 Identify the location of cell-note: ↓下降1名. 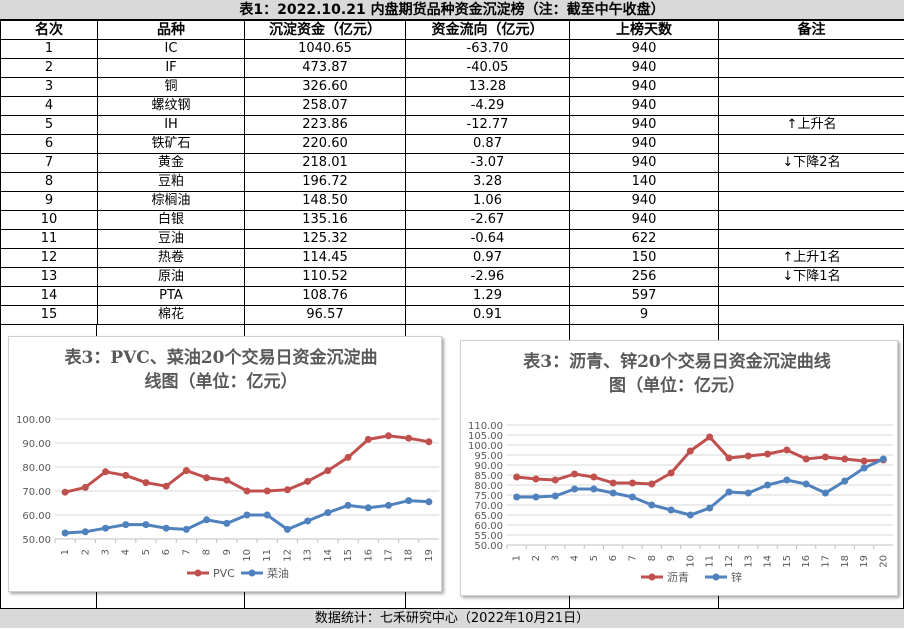
(811, 277).